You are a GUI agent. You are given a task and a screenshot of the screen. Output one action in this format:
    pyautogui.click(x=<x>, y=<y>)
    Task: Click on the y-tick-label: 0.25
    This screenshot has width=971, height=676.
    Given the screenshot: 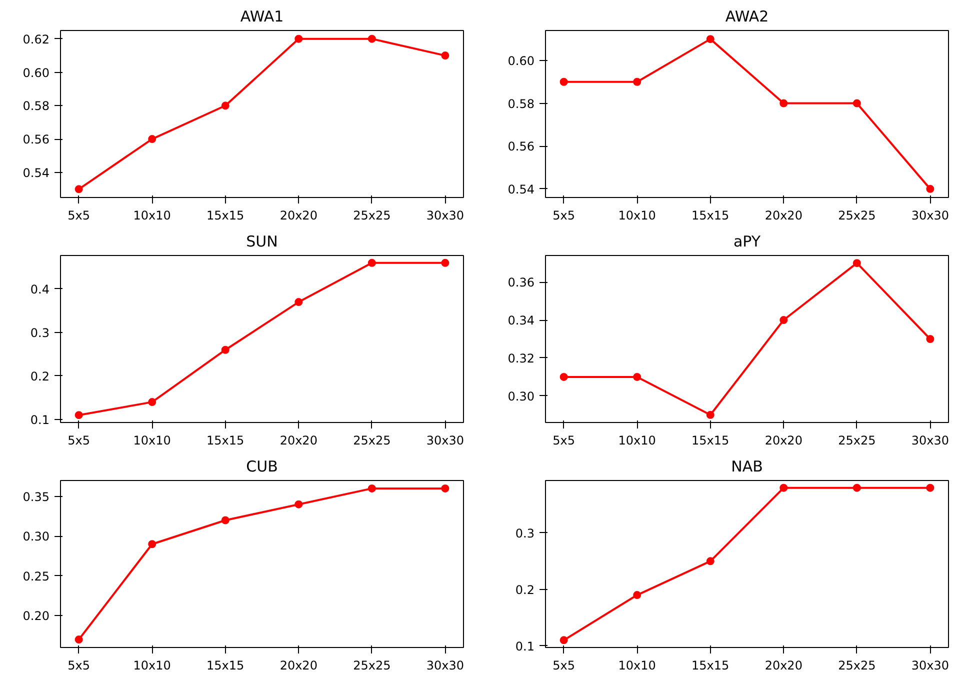 What is the action you would take?
    pyautogui.click(x=36, y=576)
    